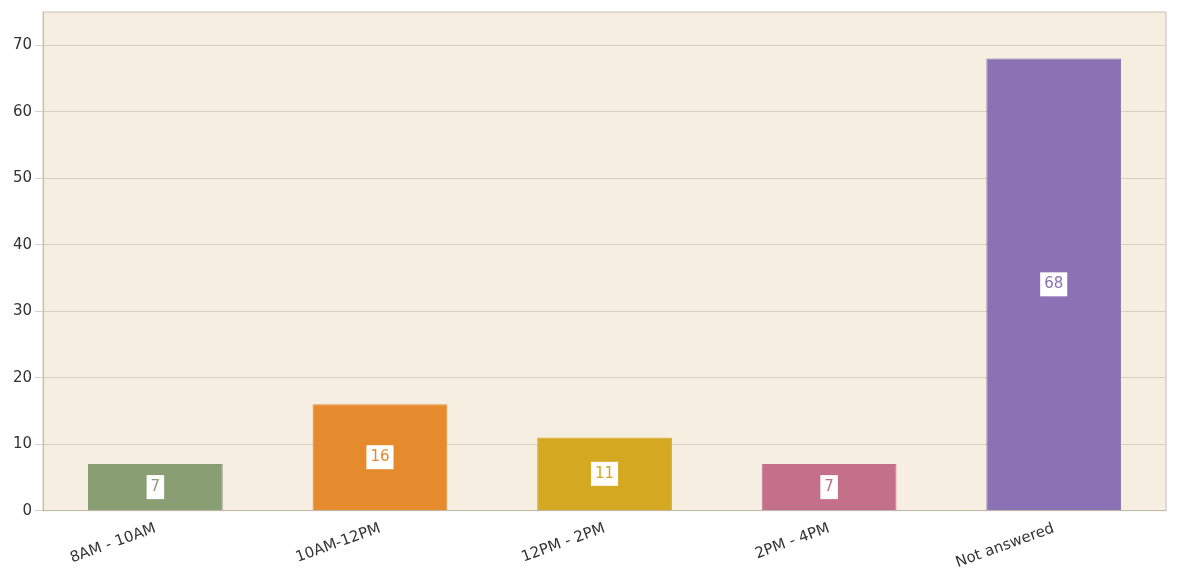 Image resolution: width=1186 pixels, height=575 pixels. Describe the element at coordinates (113, 542) in the screenshot. I see `x-tick-label: 8AM - 10AM` at that location.